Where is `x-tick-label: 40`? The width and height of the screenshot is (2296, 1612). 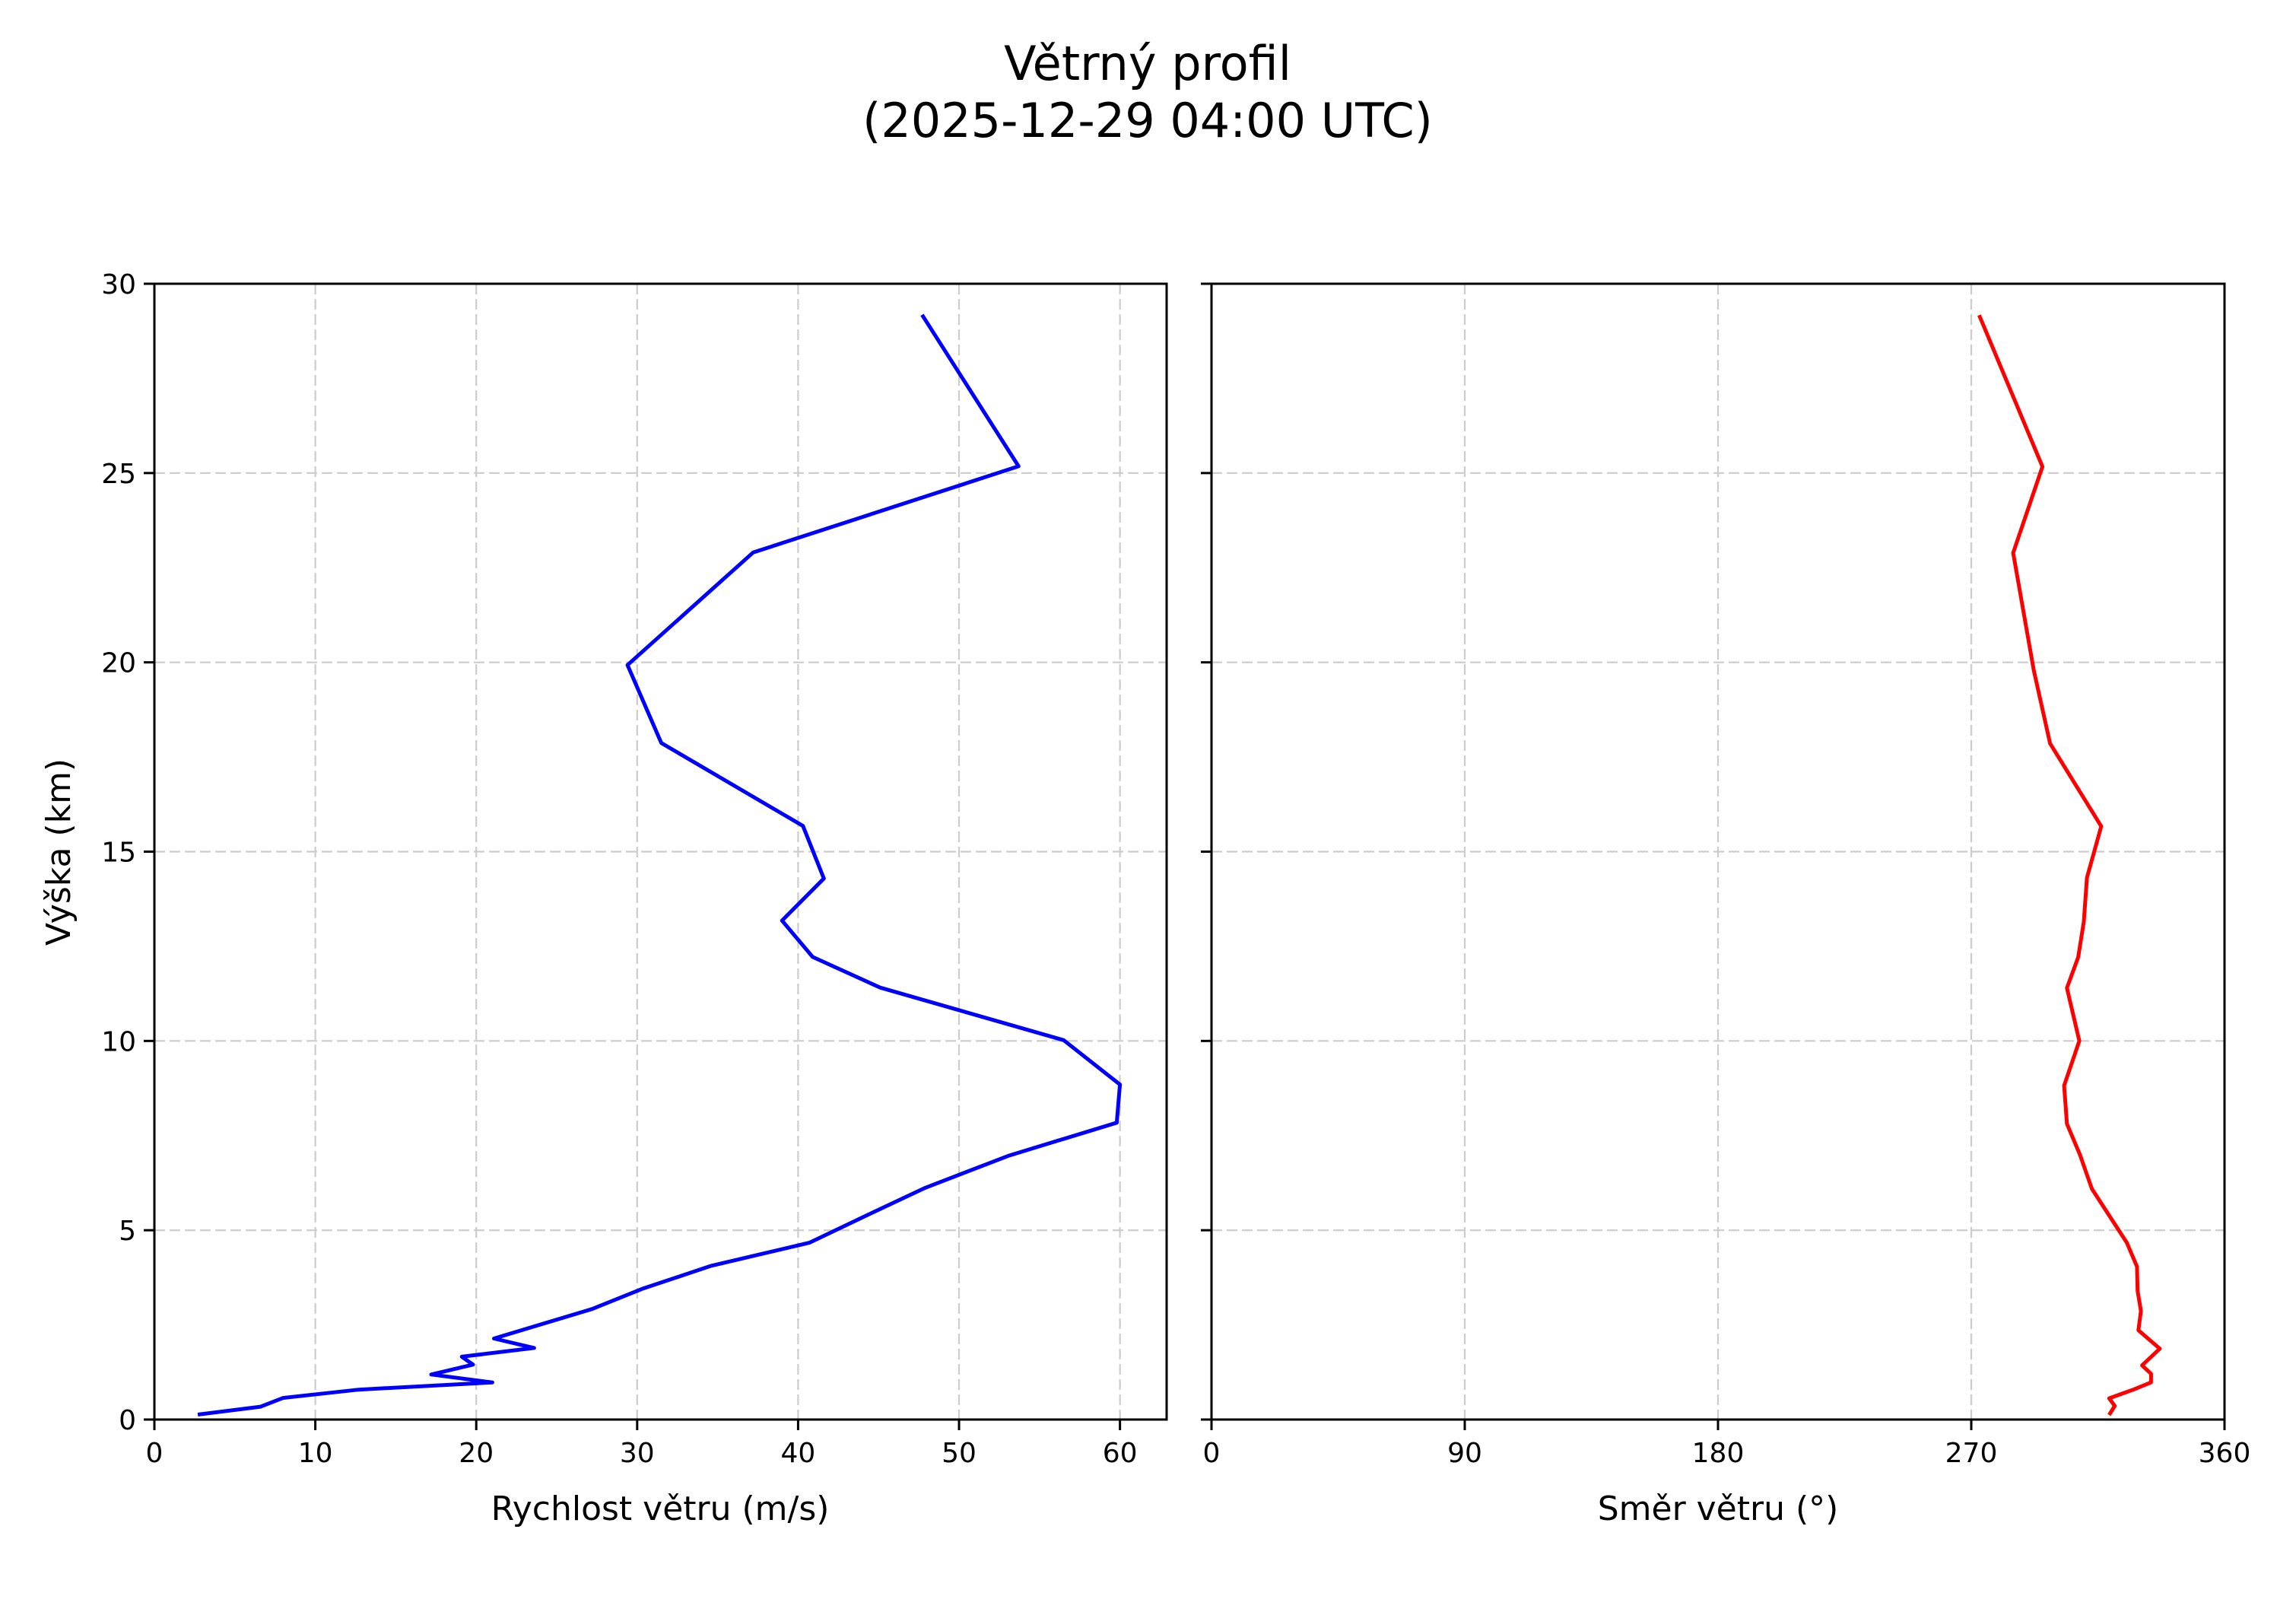 x-tick-label: 40 is located at coordinates (798, 1453).